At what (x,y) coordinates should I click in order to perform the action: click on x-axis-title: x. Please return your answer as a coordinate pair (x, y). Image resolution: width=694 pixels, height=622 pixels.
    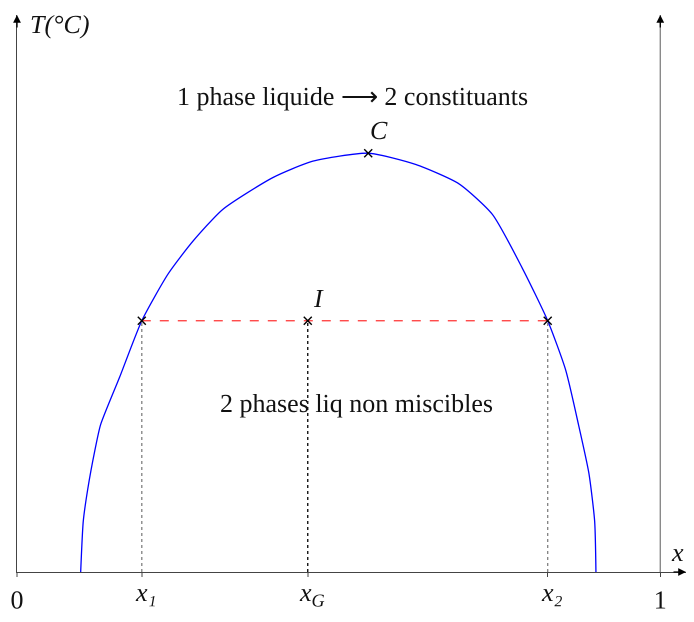
    Looking at the image, I should click on (677, 552).